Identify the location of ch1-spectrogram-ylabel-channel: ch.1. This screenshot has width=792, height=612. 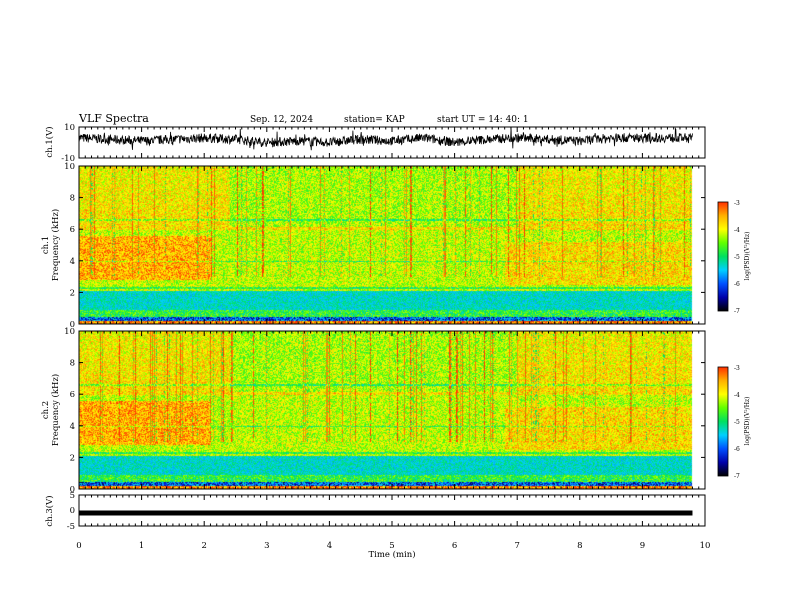
(46, 245).